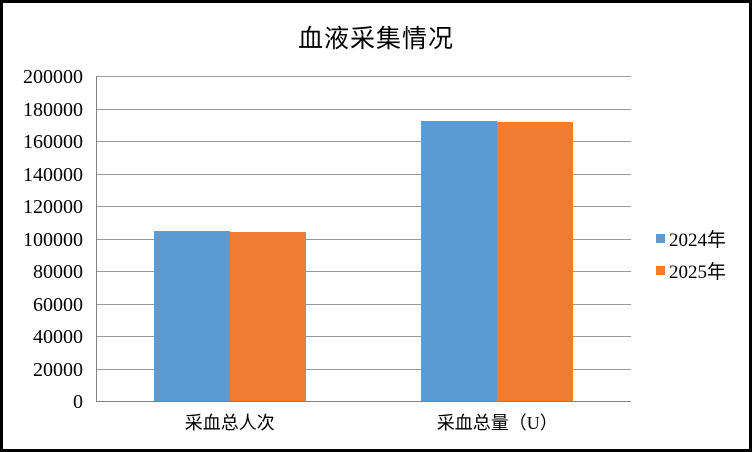 Image resolution: width=752 pixels, height=452 pixels. I want to click on legend: 2024年 2025年, so click(691, 259).